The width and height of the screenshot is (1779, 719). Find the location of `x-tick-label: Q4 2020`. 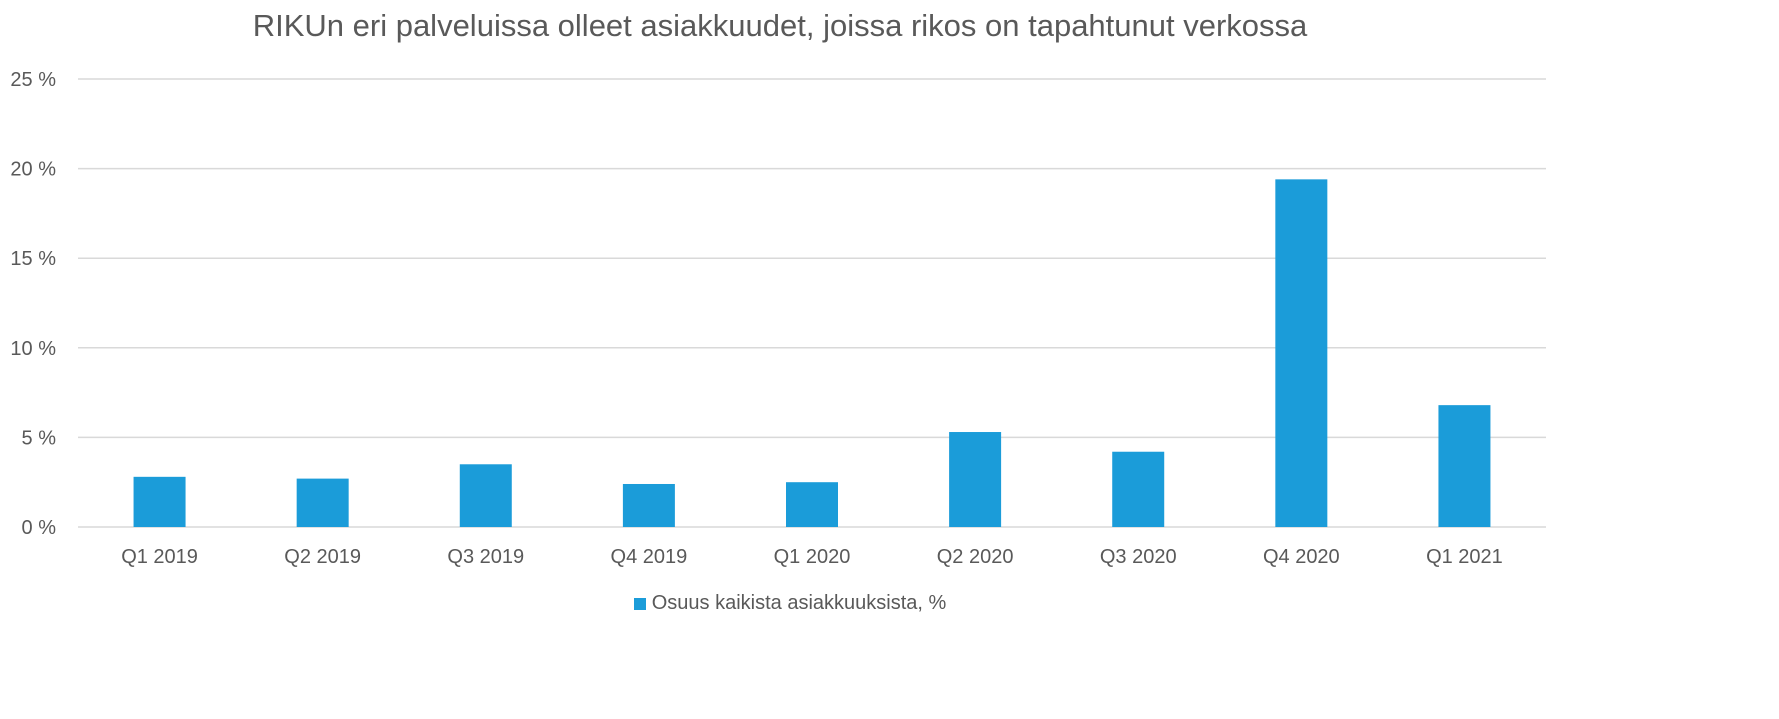

x-tick-label: Q4 2020 is located at coordinates (1301, 557).